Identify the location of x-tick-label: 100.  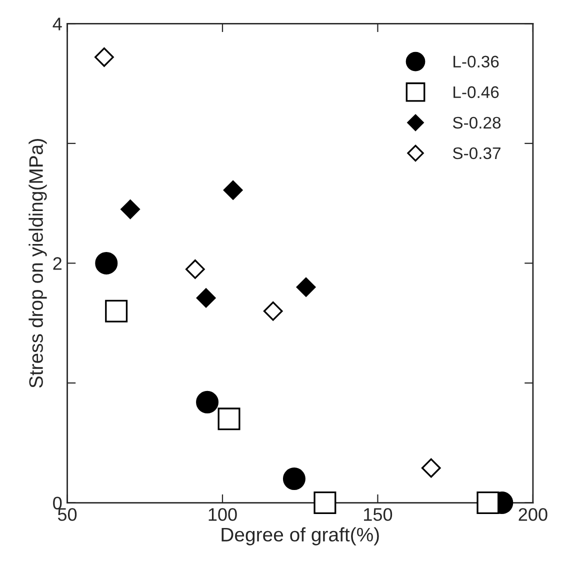
(222, 514).